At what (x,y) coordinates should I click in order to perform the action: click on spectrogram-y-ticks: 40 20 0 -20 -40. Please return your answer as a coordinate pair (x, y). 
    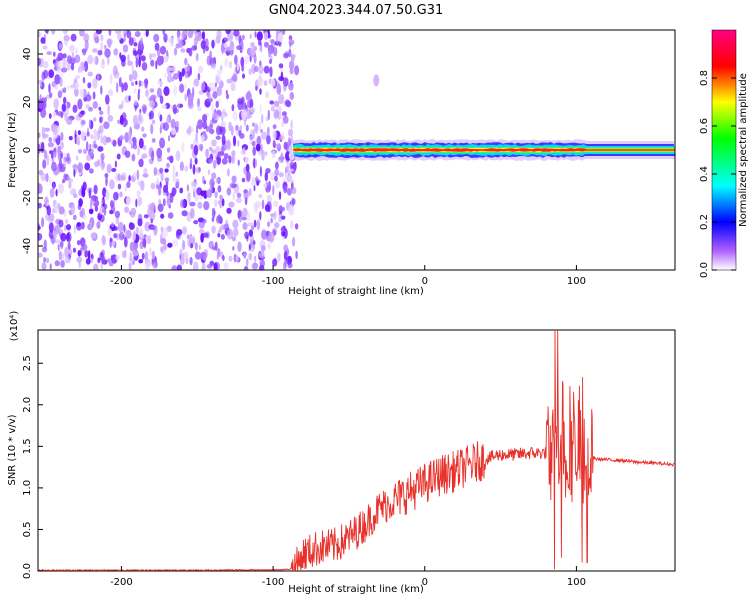
    Looking at the image, I should click on (32, 151).